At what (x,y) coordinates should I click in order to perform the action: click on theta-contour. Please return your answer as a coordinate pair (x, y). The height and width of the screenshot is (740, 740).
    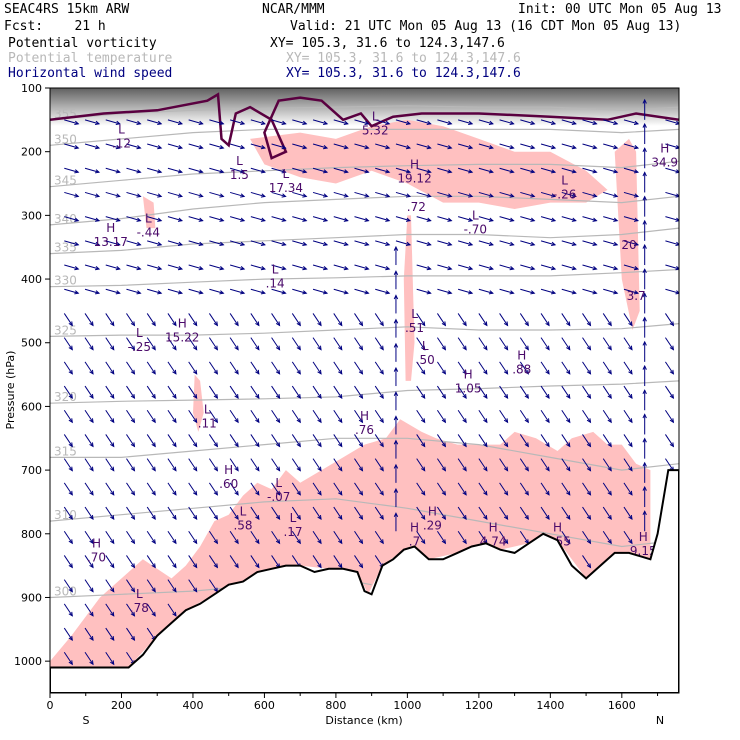
    Looking at the image, I should click on (364, 210).